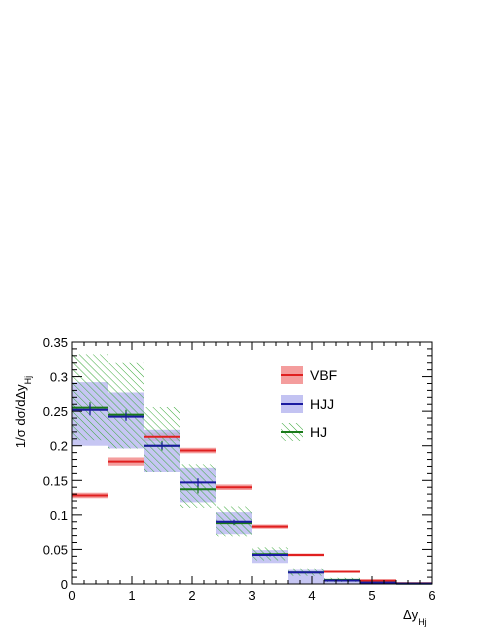 The image size is (491, 635). Describe the element at coordinates (28, 380) in the screenshot. I see `y-axis-label-sub: Hj` at that location.